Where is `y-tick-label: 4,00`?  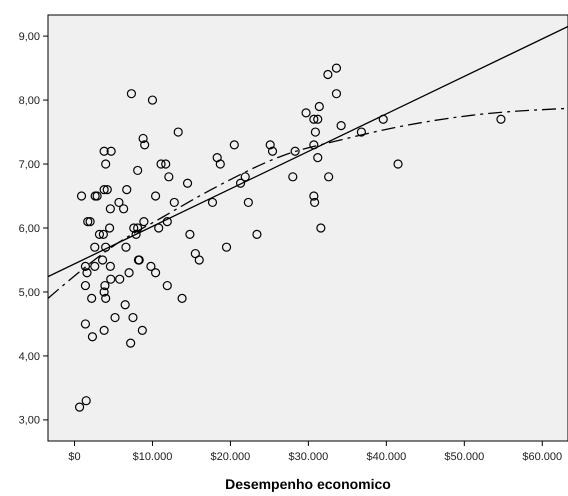 y-tick-label: 4,00 is located at coordinates (29, 356).